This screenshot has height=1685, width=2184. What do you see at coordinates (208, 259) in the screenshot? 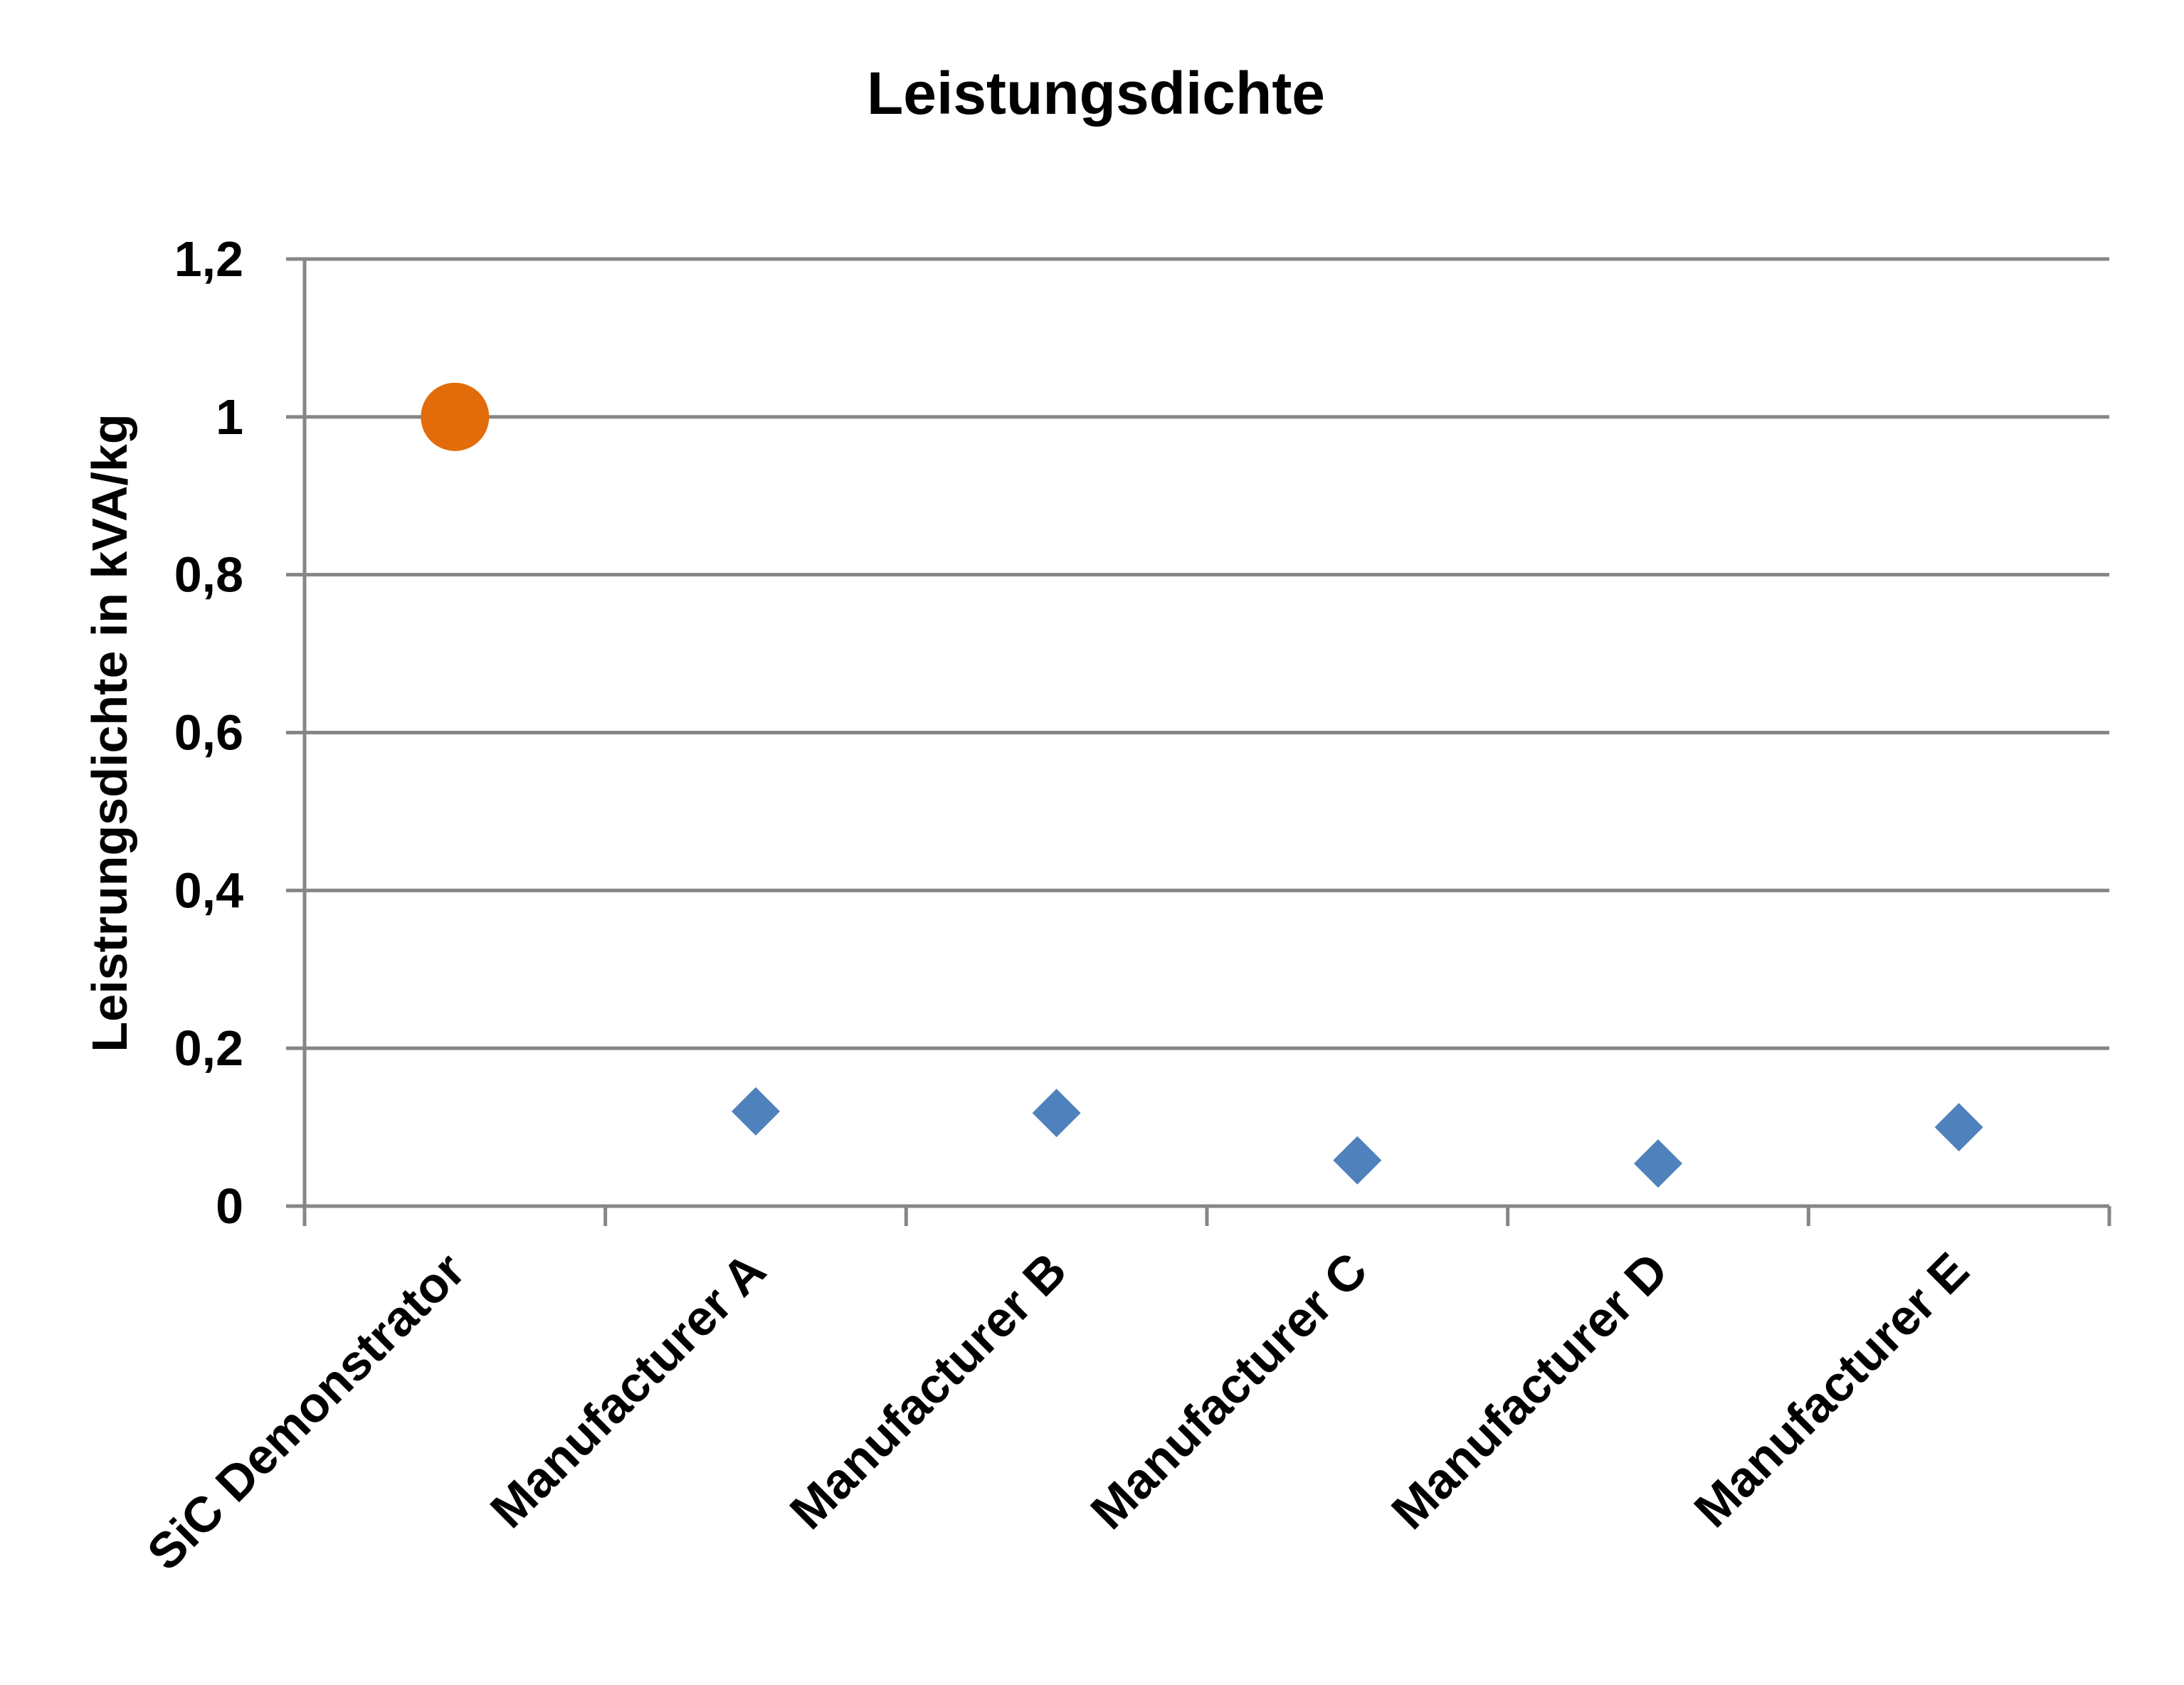
I see `y-tick-label: 1,2` at bounding box center [208, 259].